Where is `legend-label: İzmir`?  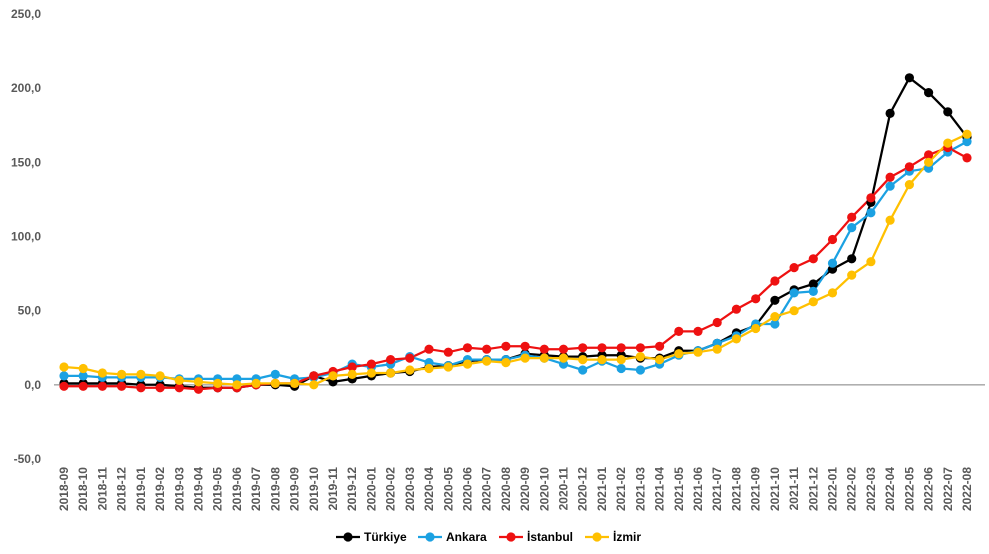
legend-label: İzmir is located at coordinates (627, 536).